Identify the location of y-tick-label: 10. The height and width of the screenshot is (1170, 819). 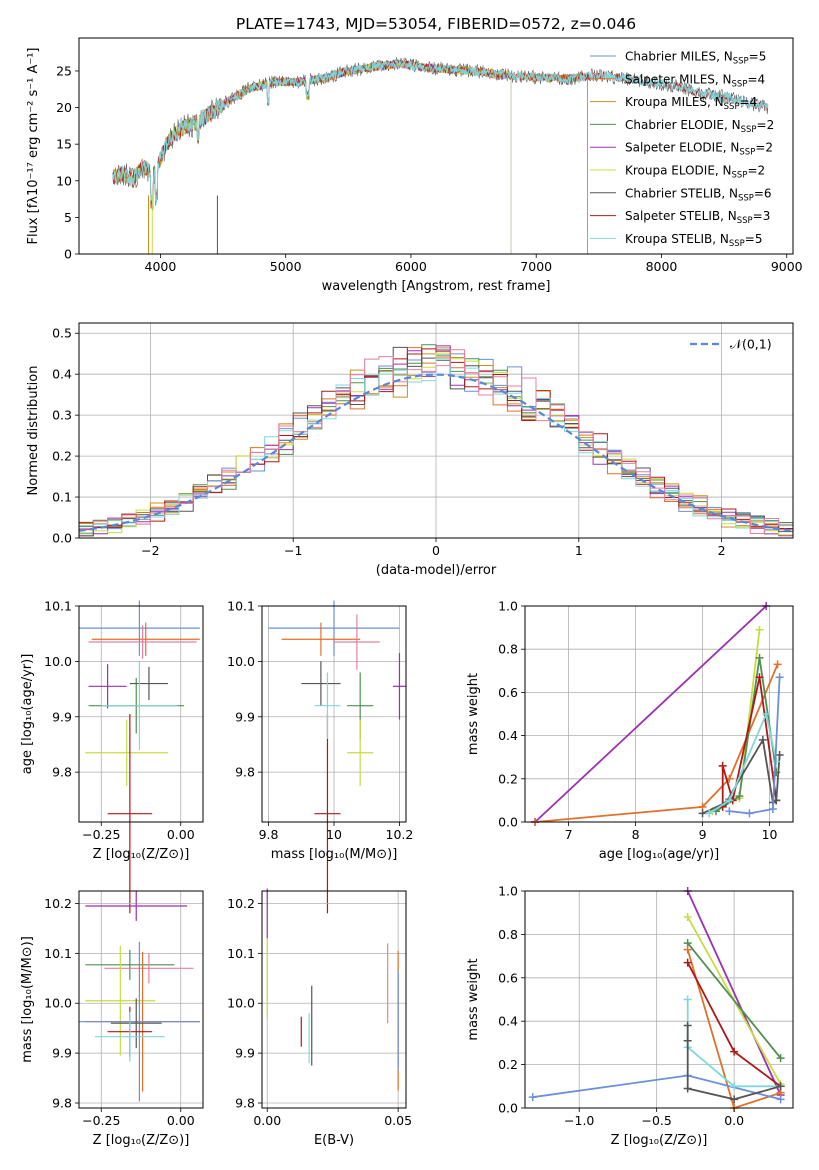
(64, 180).